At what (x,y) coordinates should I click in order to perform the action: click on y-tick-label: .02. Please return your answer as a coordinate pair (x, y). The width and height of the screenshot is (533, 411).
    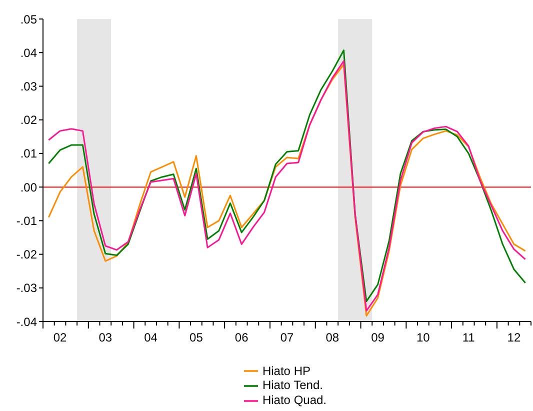
    Looking at the image, I should click on (29, 120).